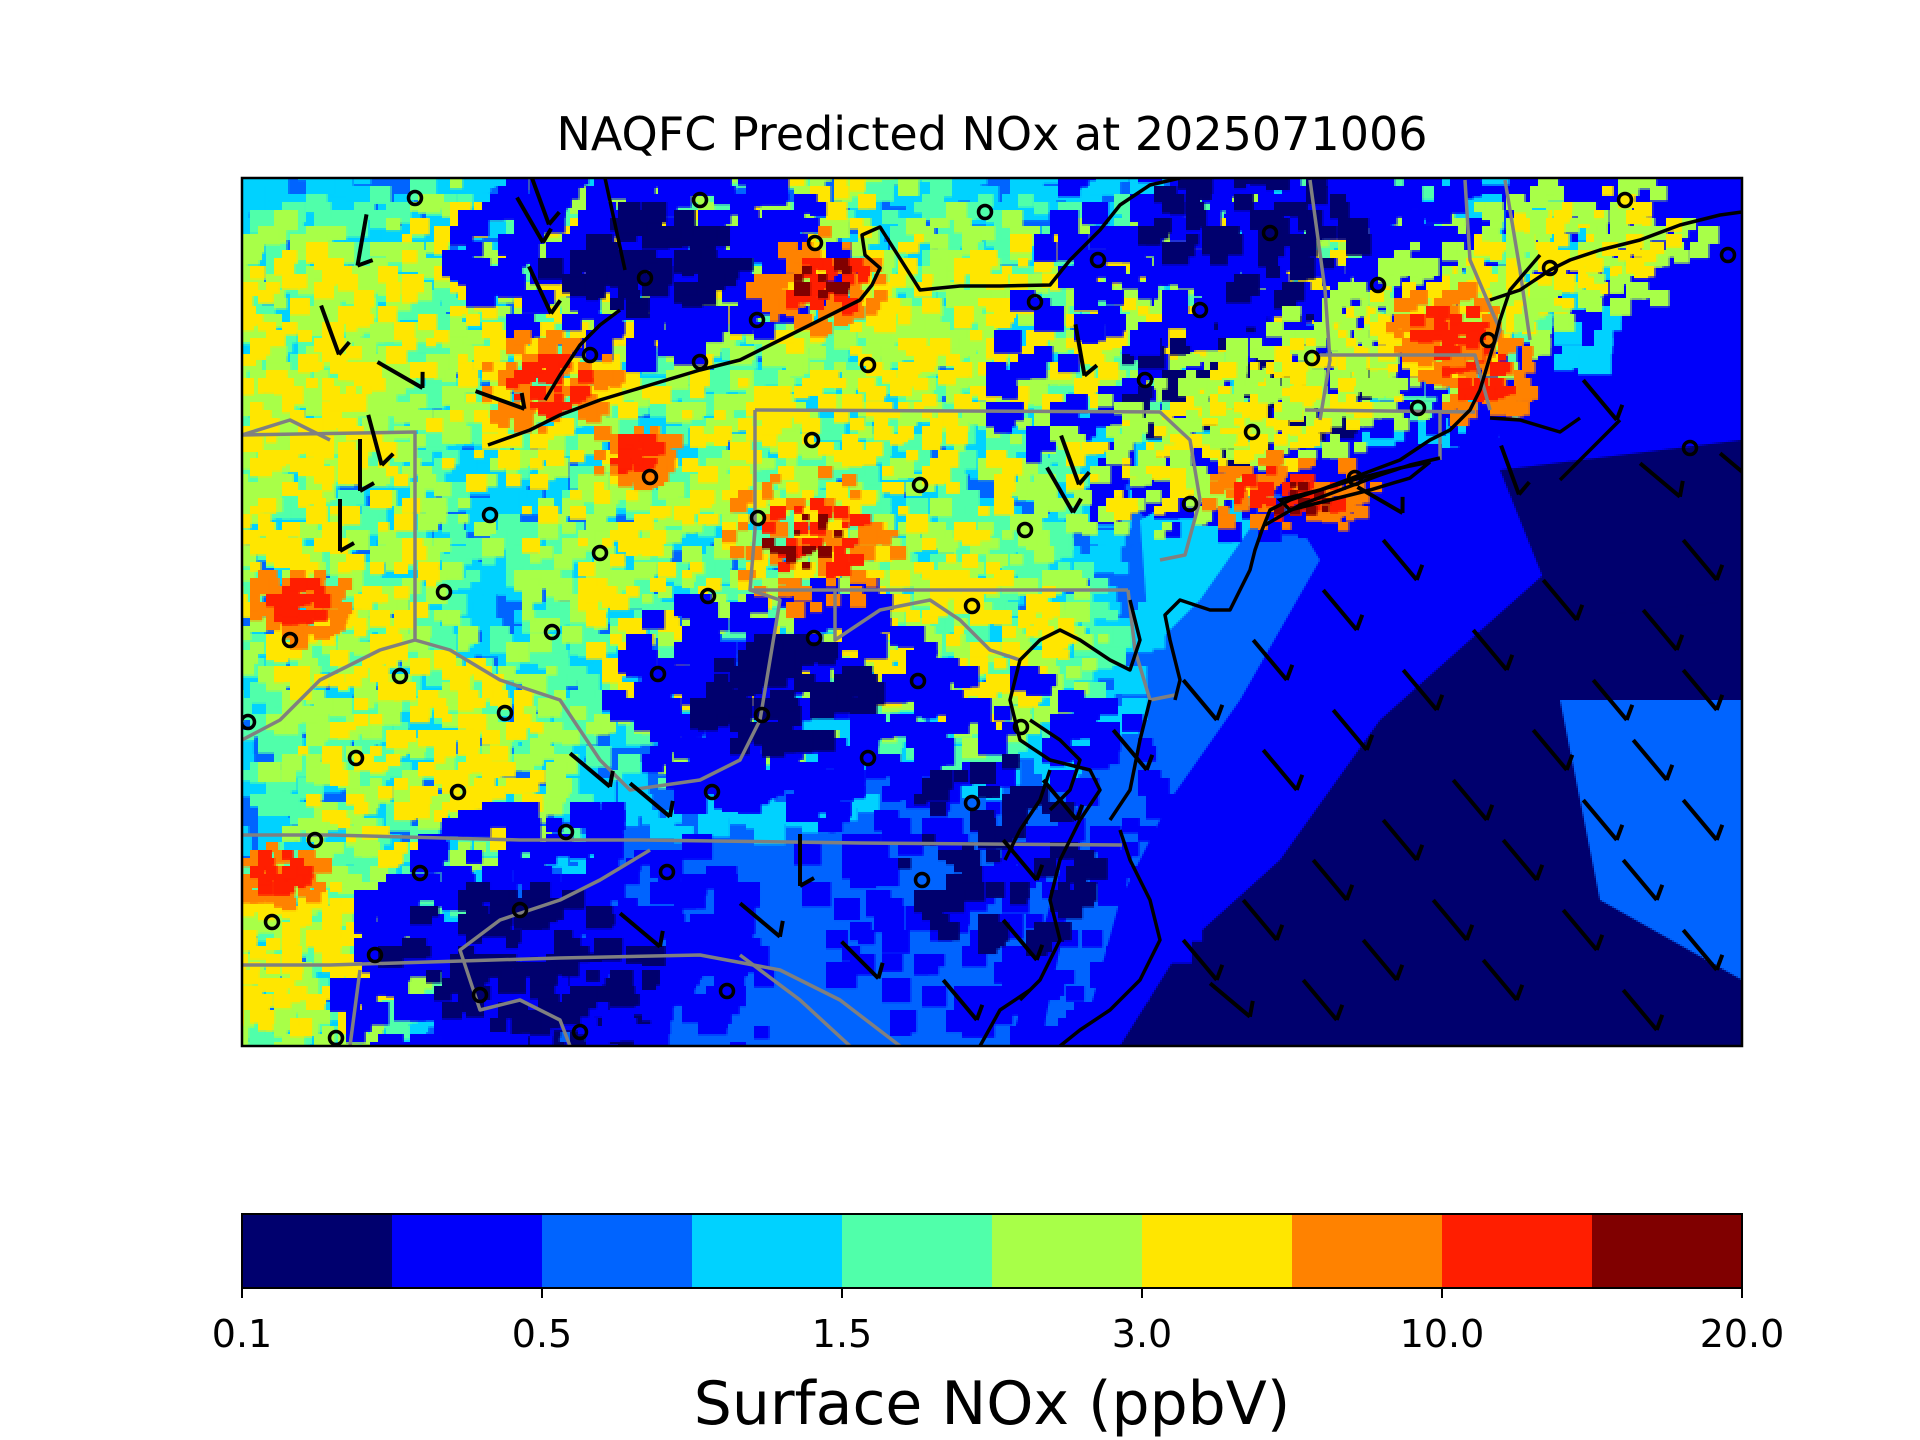  What do you see at coordinates (1742, 1334) in the screenshot?
I see `colorbar-tick-label: 20.0` at bounding box center [1742, 1334].